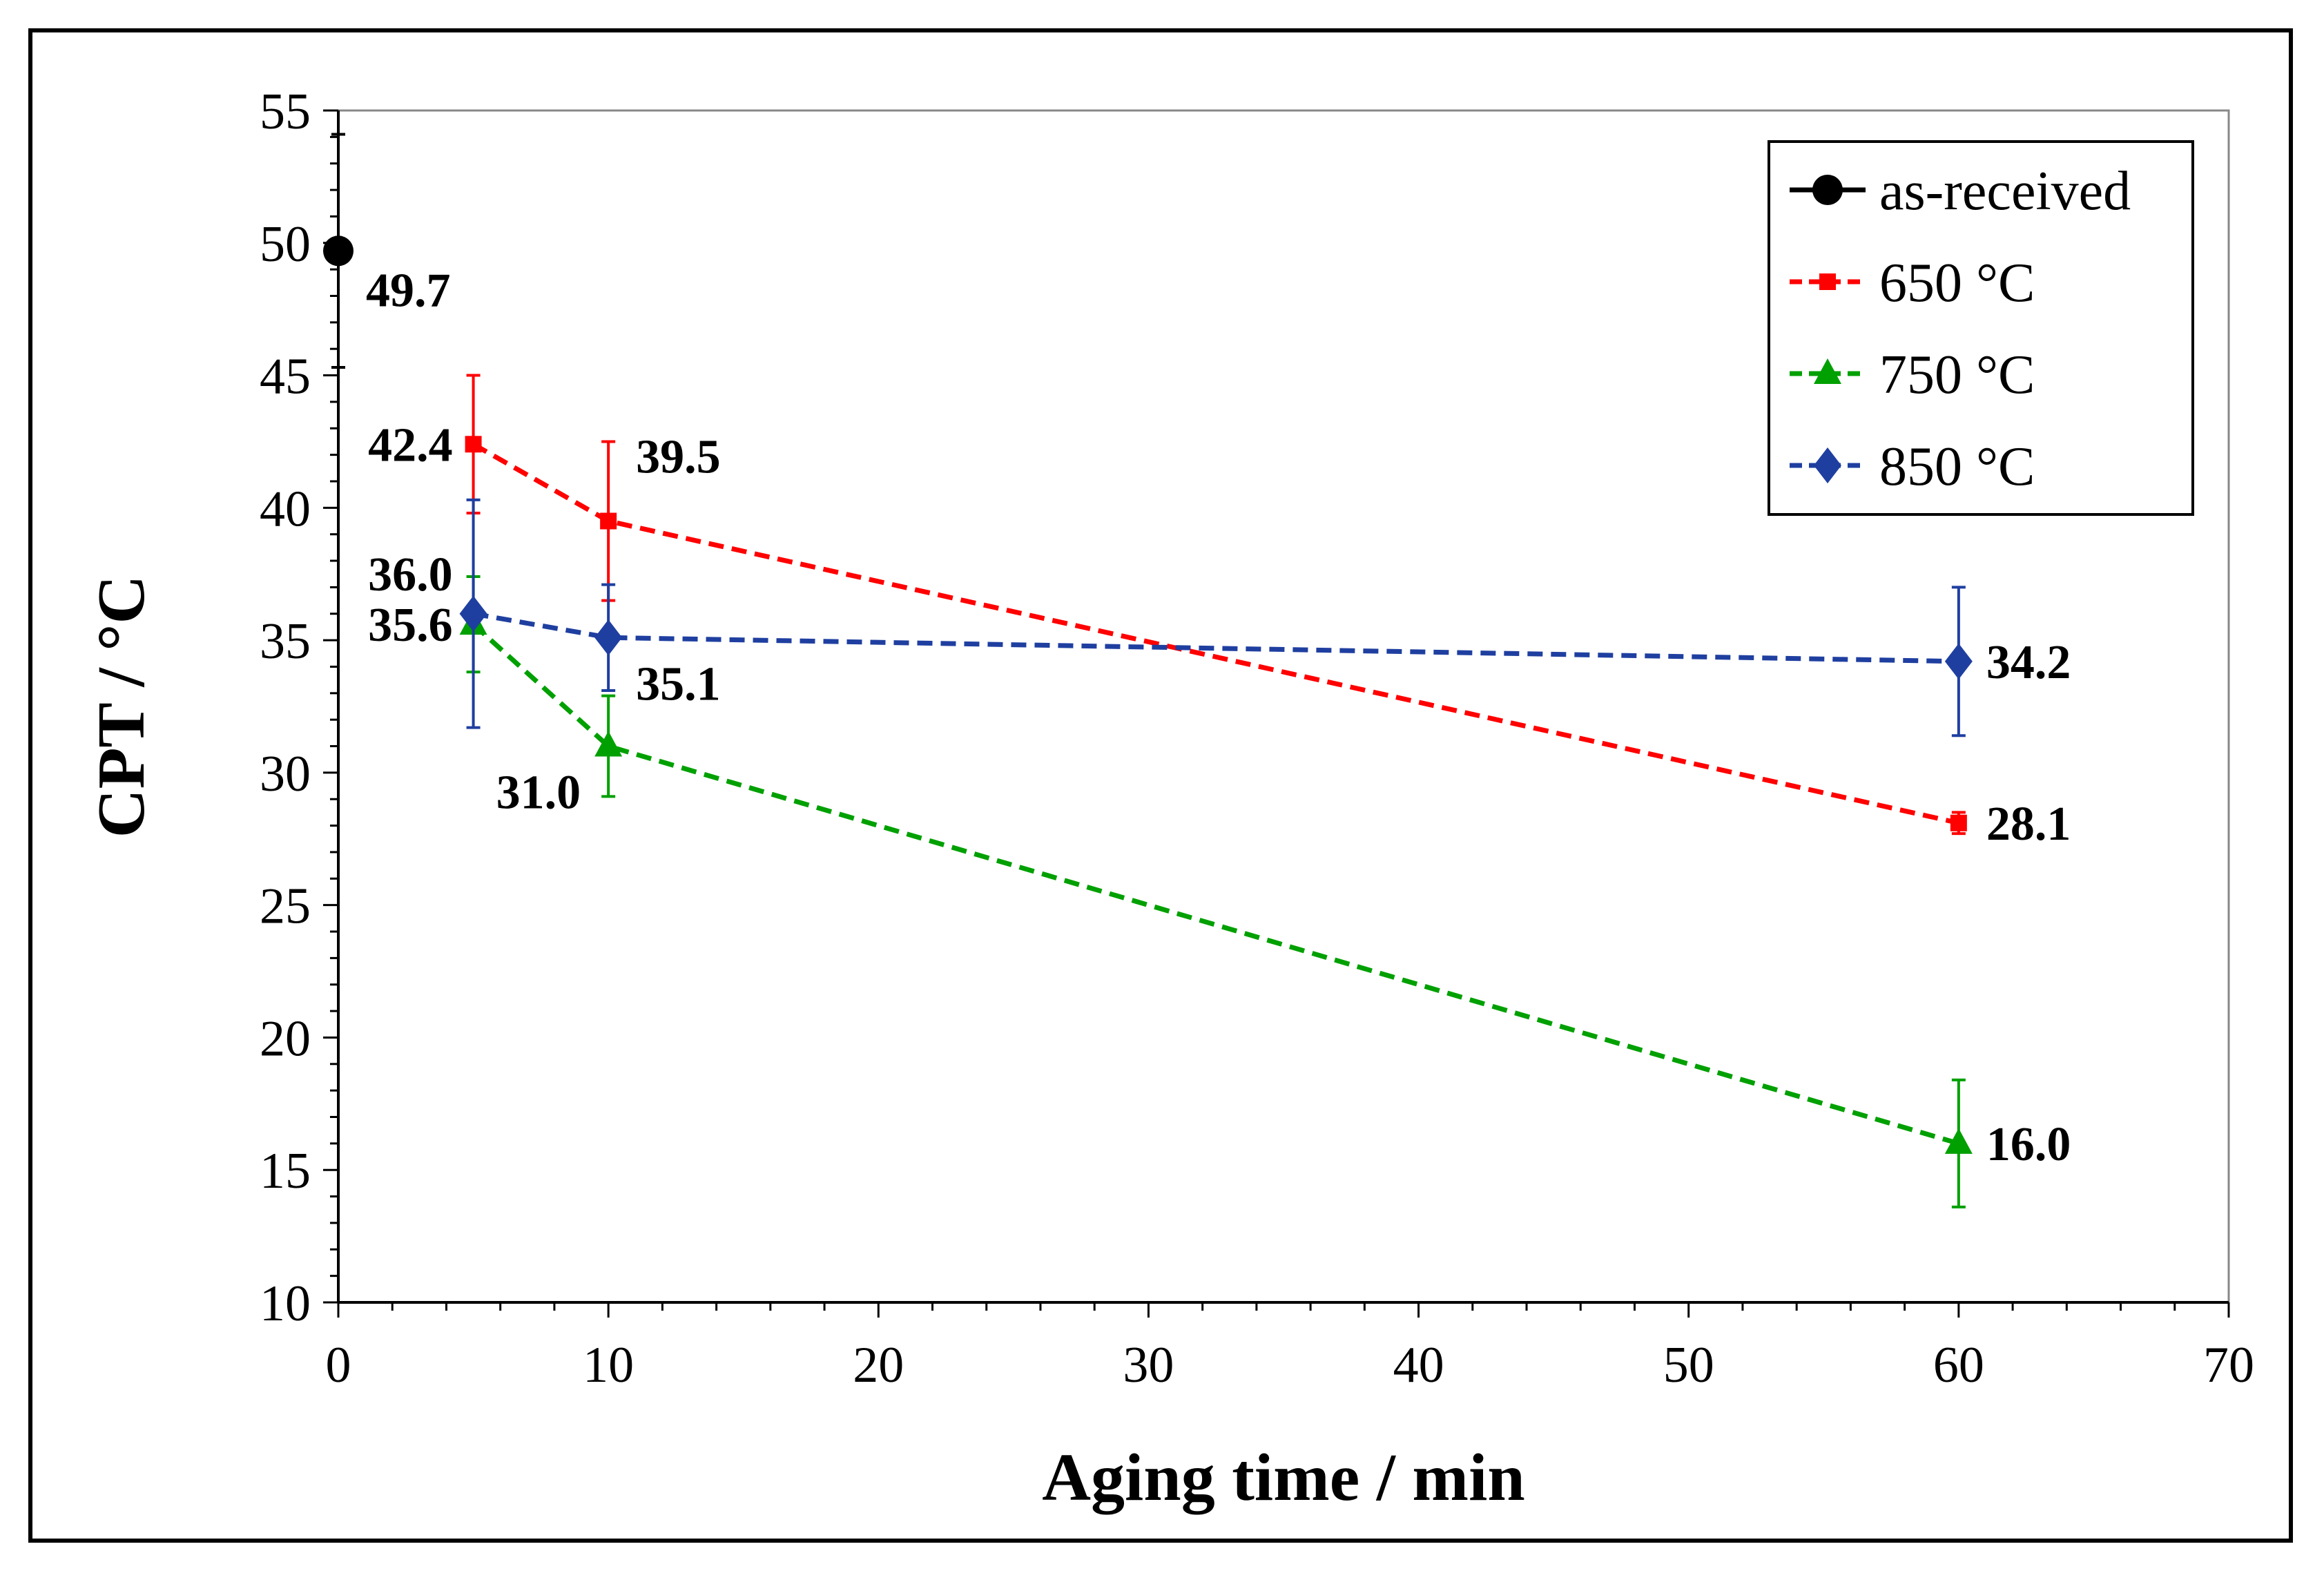  Describe the element at coordinates (285, 509) in the screenshot. I see `y-tick-label: 40` at that location.